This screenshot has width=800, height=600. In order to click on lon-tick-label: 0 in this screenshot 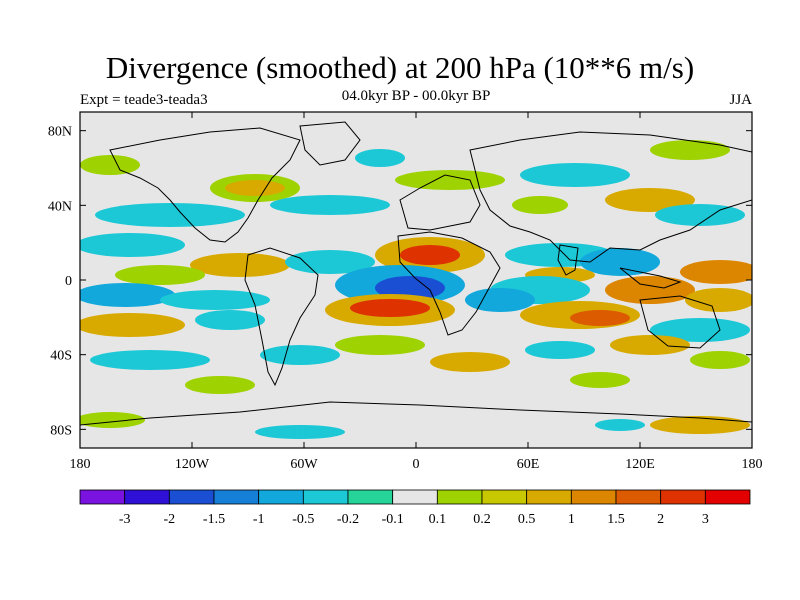, I will do `click(416, 464)`.